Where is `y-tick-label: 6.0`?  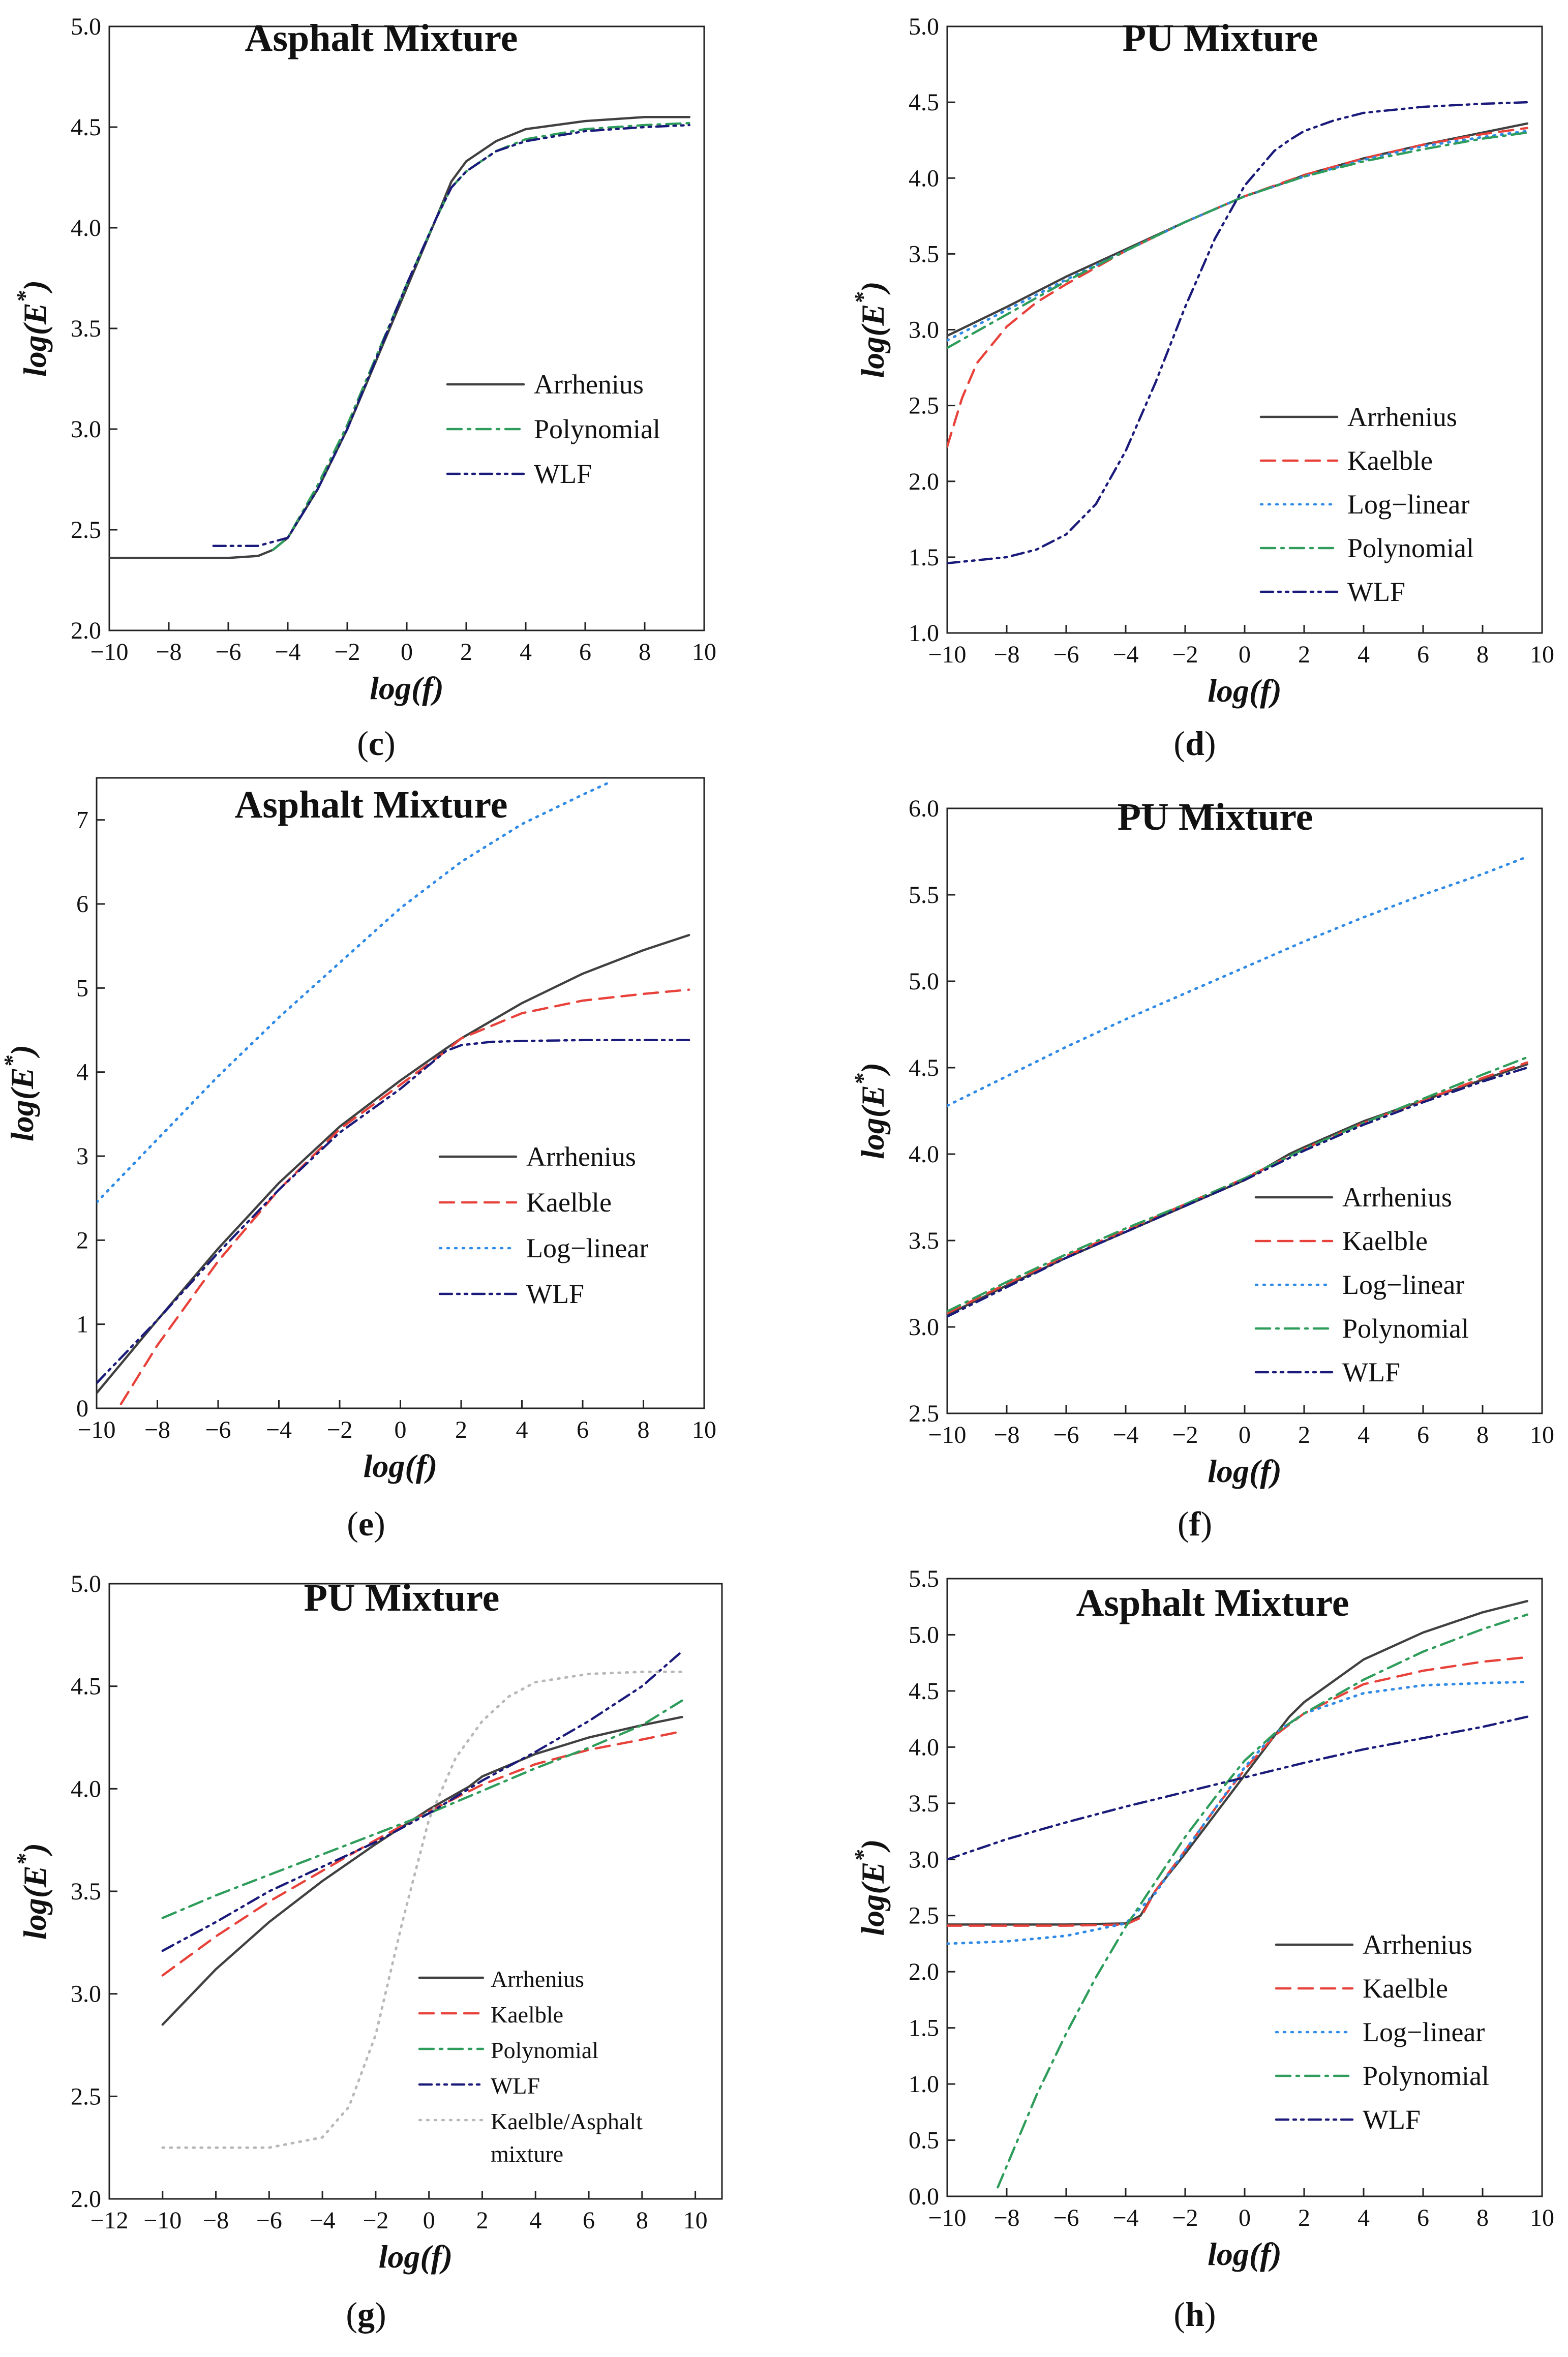
y-tick-label: 6.0 is located at coordinates (924, 808).